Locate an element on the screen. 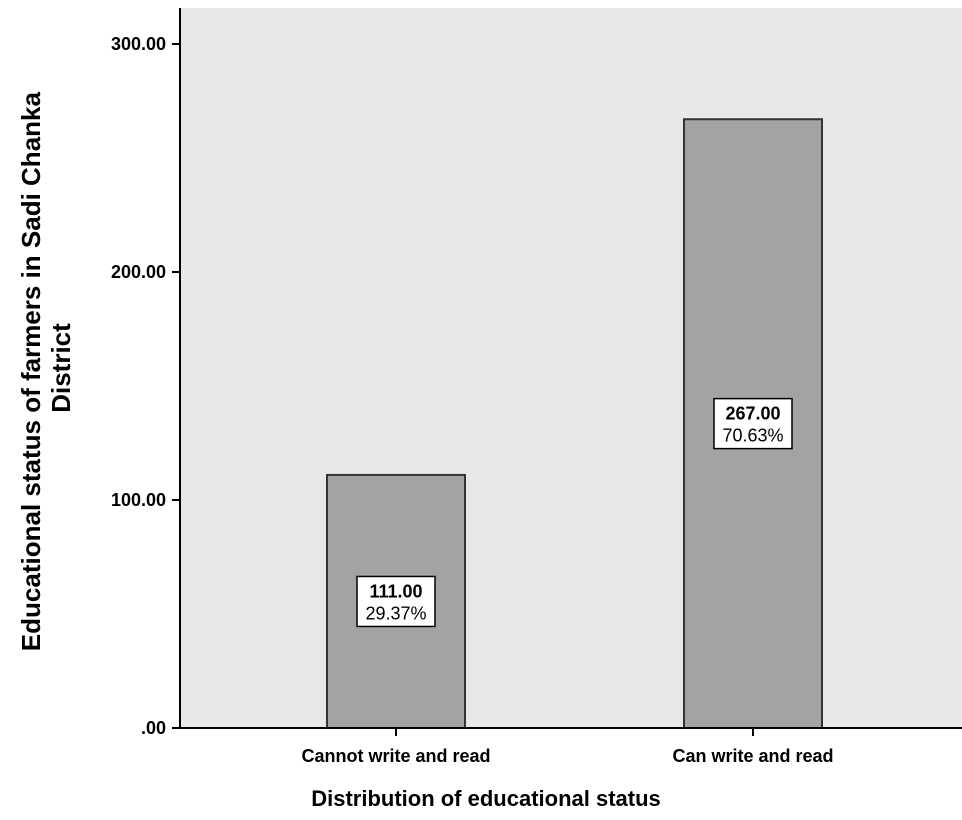 This screenshot has height=820, width=962. bar-value-label: 111.00 is located at coordinates (395, 591).